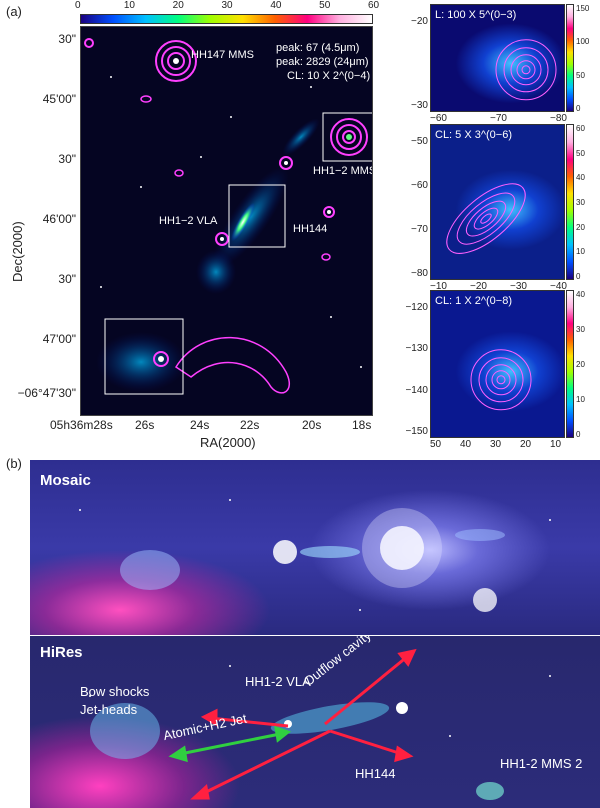 This screenshot has width=600, height=808. I want to click on inset-x-tick: 20, so click(526, 444).